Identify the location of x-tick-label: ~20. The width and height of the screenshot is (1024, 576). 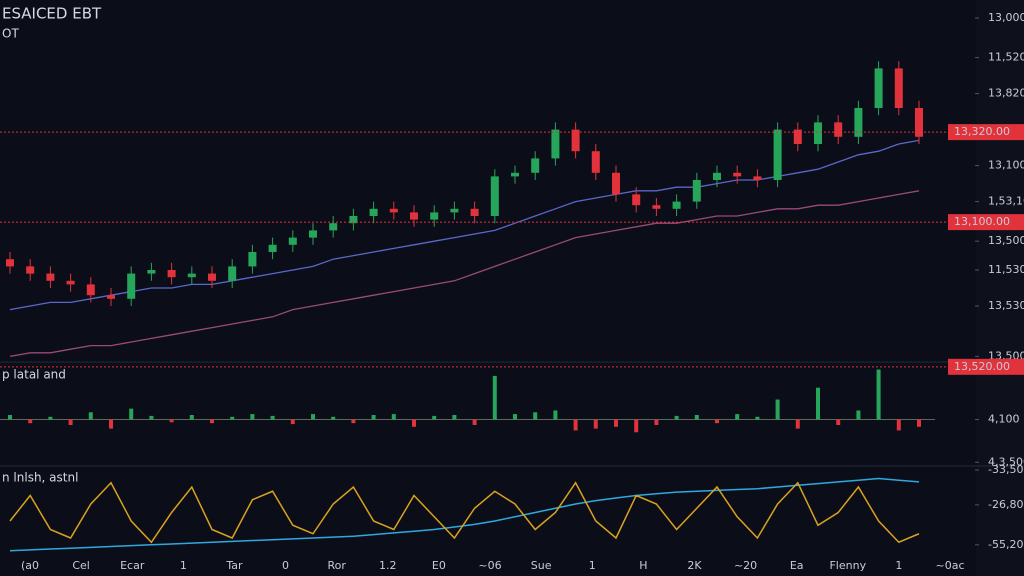
(745, 565).